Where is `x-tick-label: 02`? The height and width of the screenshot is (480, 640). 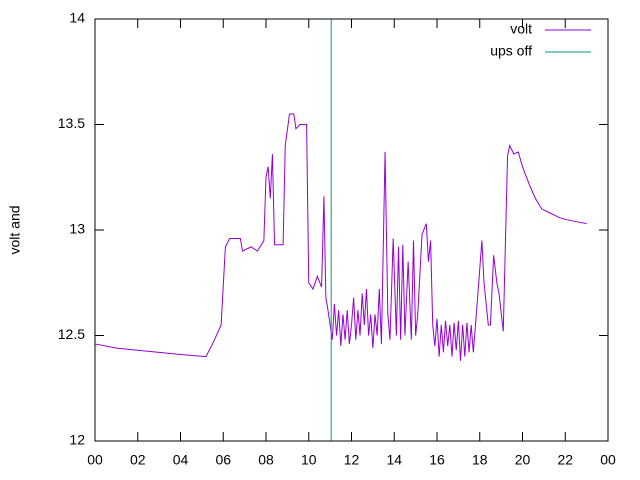
x-tick-label: 02 is located at coordinates (138, 460).